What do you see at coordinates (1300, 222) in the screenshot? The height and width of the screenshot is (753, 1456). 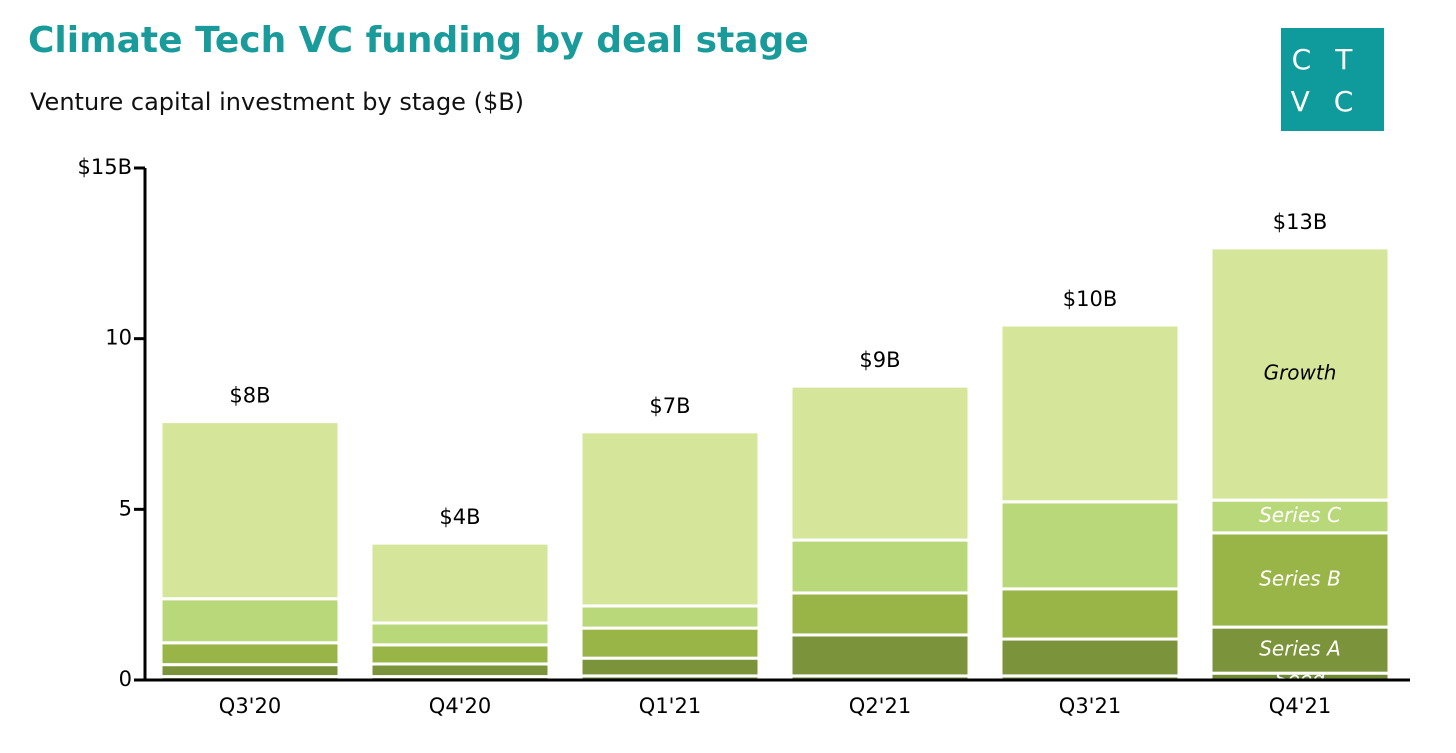 I see `total-label: $13B` at bounding box center [1300, 222].